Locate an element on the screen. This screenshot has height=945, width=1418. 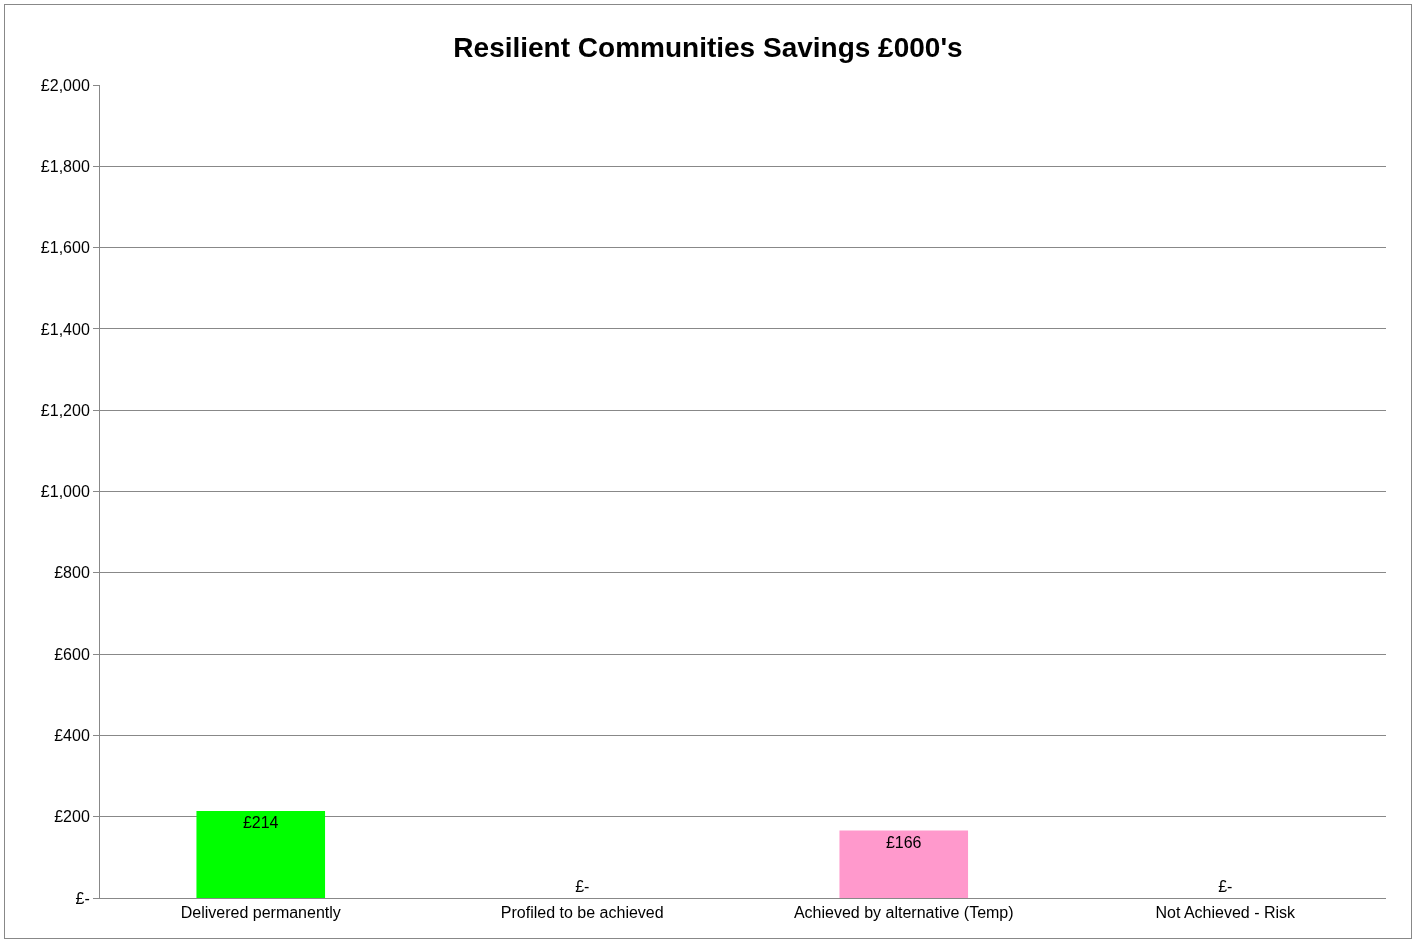
y-tick-label: £400 is located at coordinates (72, 735).